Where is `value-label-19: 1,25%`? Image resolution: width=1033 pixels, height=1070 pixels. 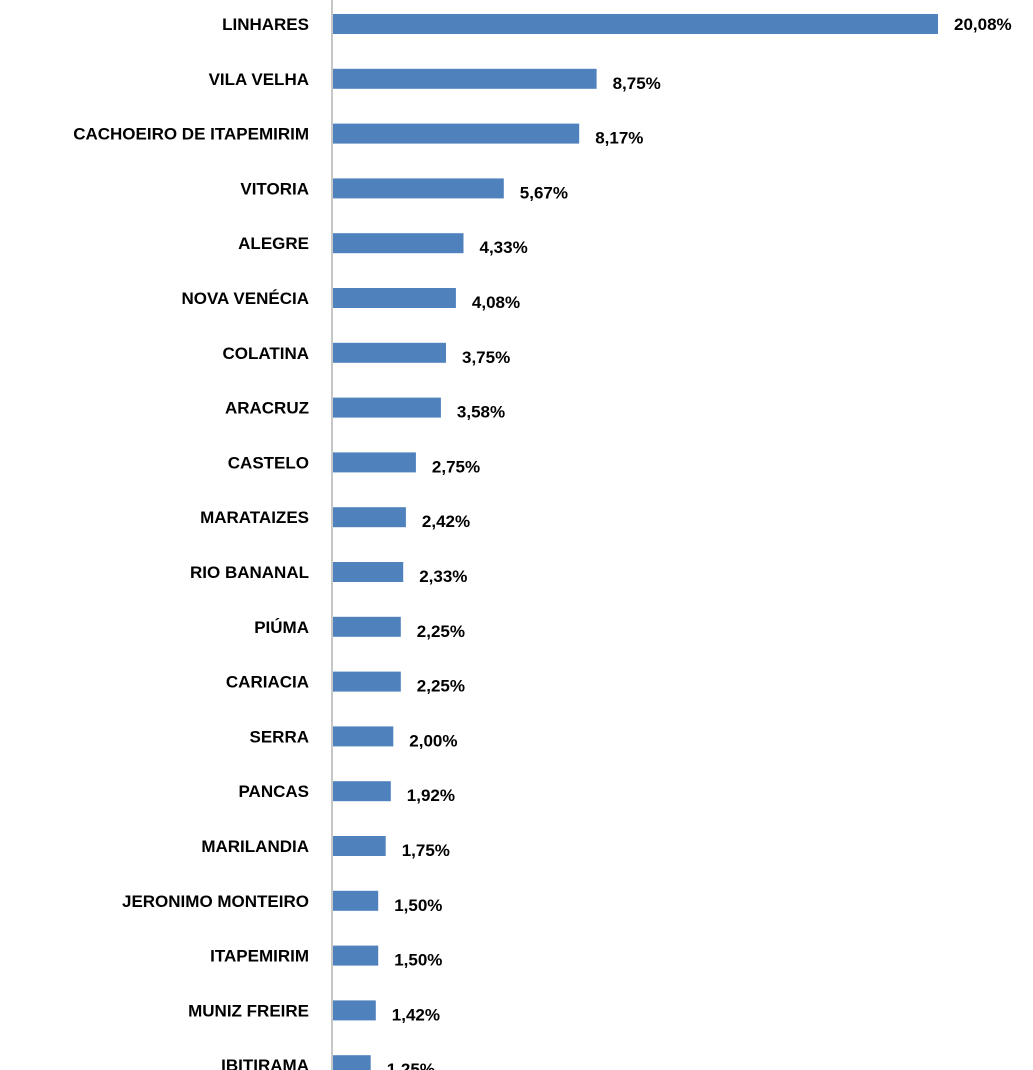
value-label-19: 1,25% is located at coordinates (411, 1065).